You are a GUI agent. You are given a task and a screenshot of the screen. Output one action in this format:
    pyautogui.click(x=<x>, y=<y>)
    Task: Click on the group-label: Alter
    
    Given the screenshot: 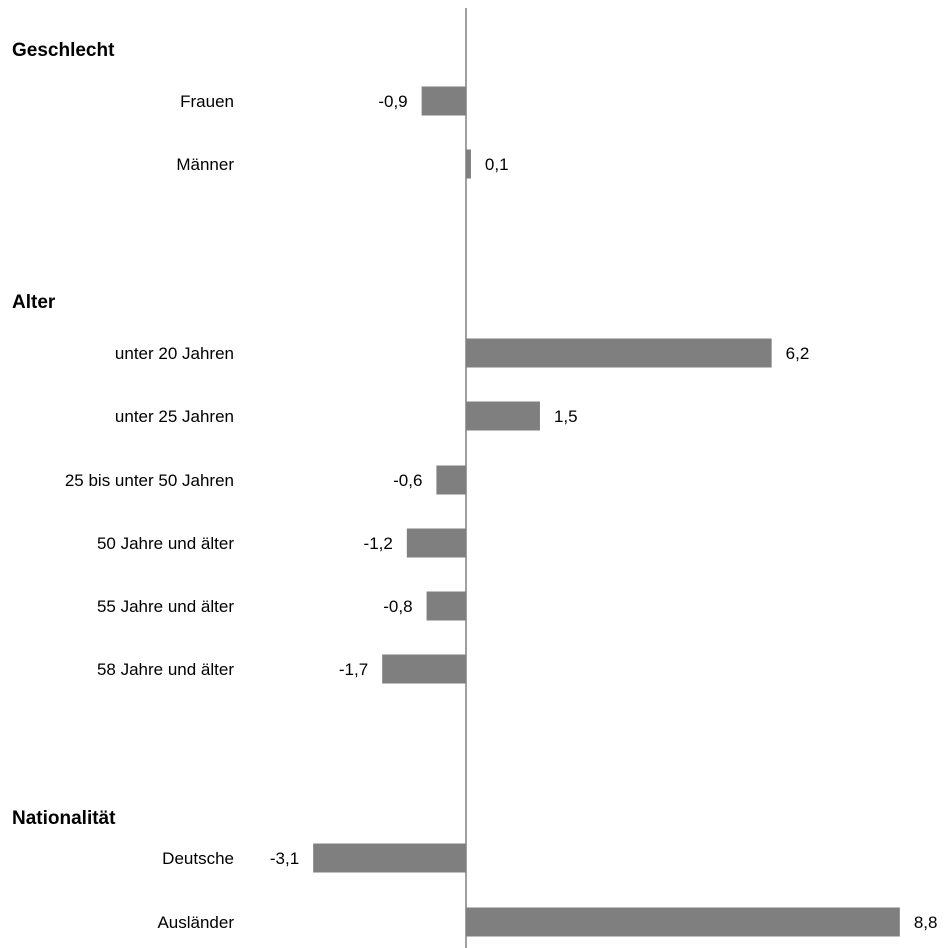 What is the action you would take?
    pyautogui.click(x=34, y=302)
    